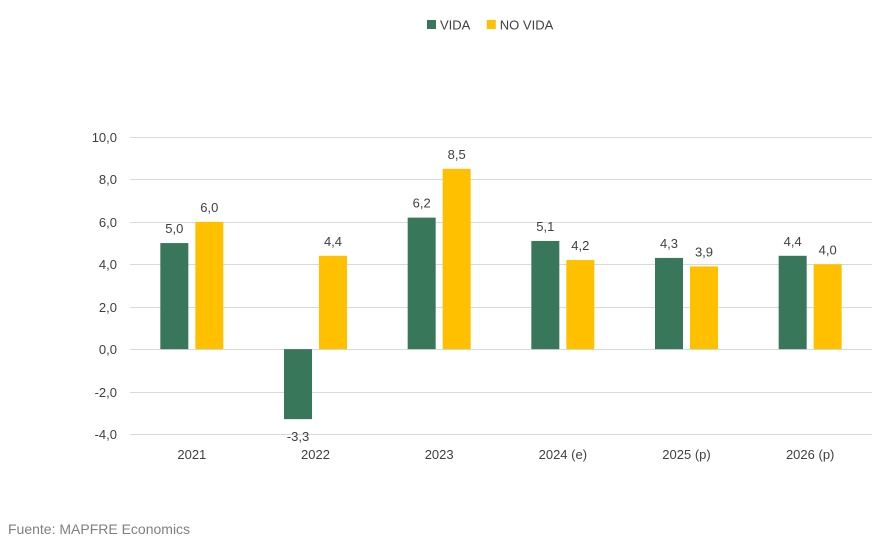 The width and height of the screenshot is (889, 547). Describe the element at coordinates (106, 392) in the screenshot. I see `y-tick-label: -2,0` at that location.